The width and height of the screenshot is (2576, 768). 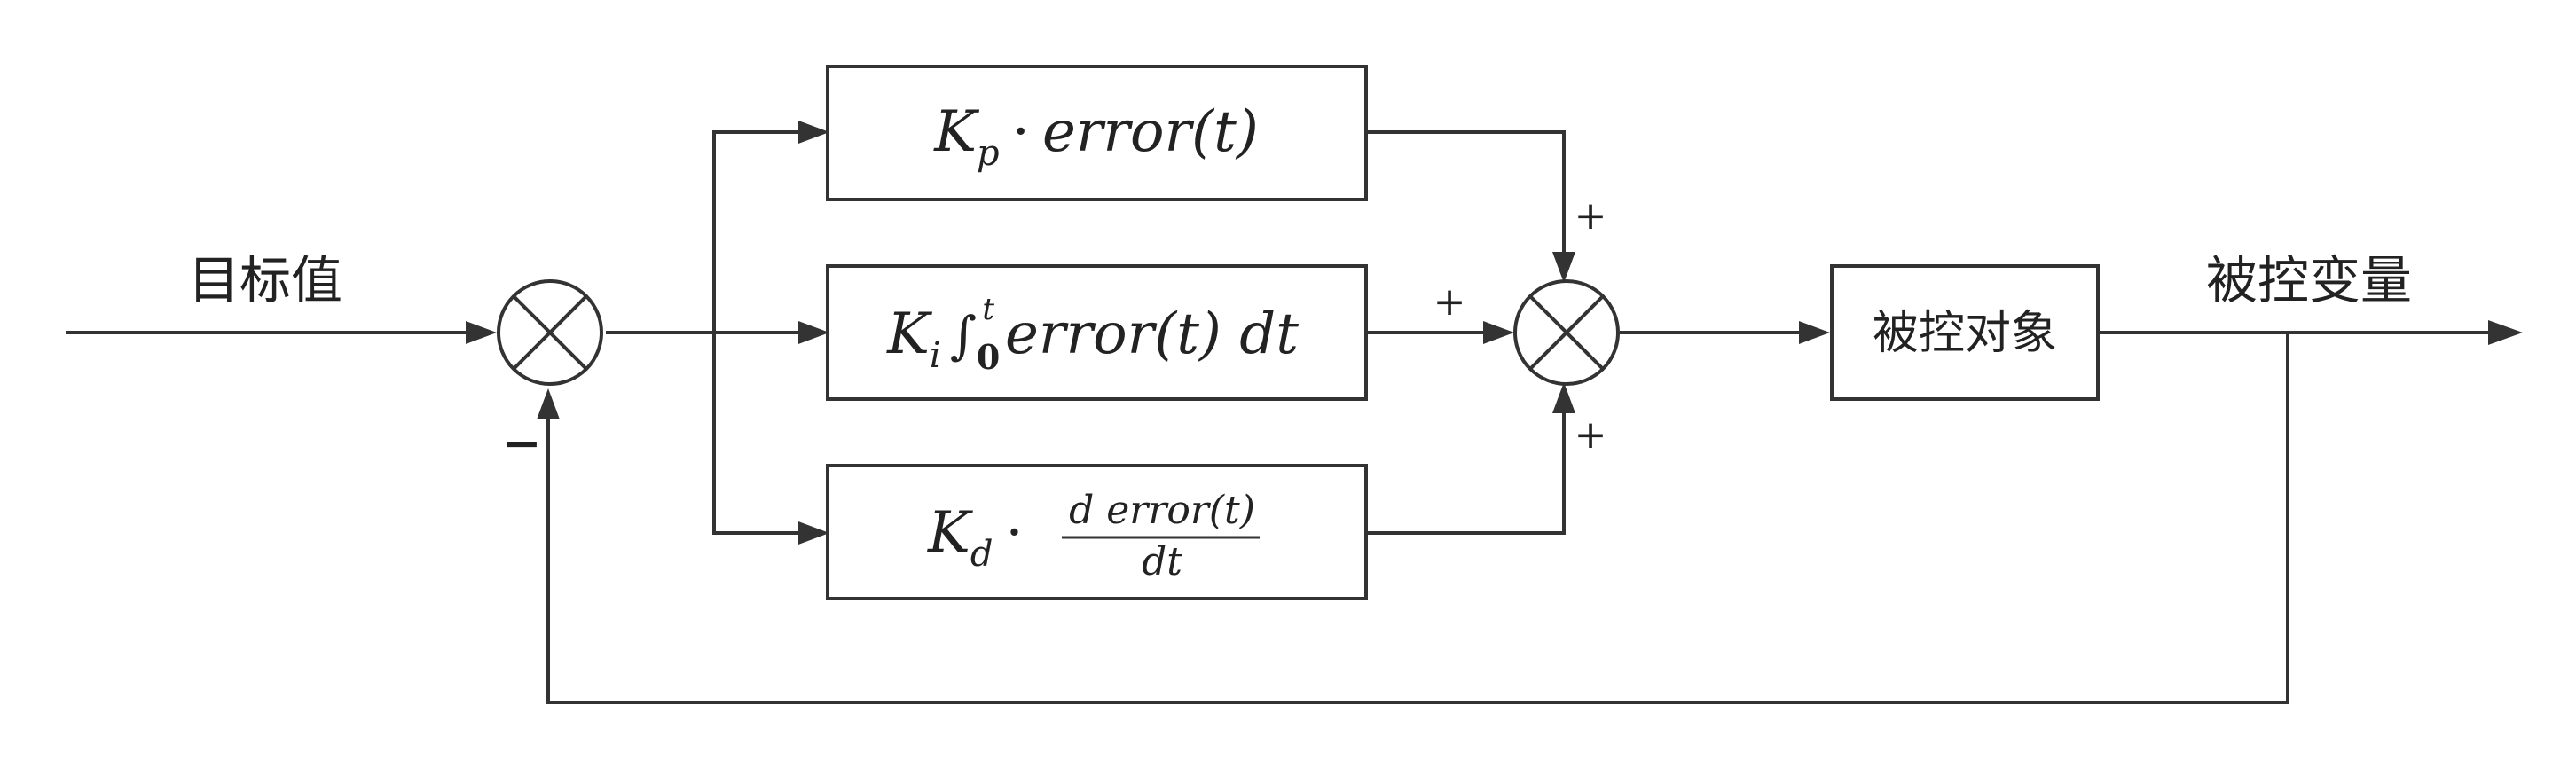 I want to click on pid-summing-junction, so click(x=1566, y=333).